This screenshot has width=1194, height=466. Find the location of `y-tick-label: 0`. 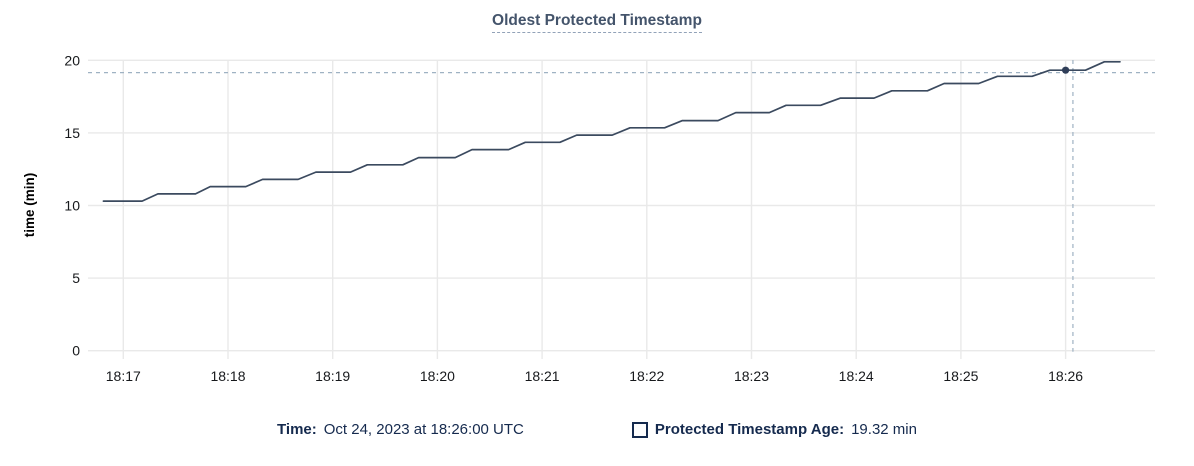

y-tick-label: 0 is located at coordinates (76, 351).